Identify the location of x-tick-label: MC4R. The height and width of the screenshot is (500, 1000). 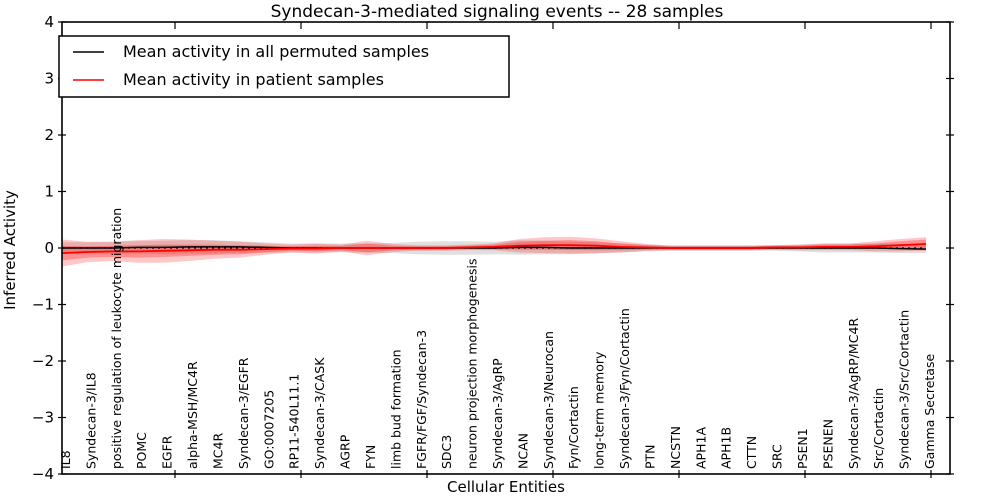
(218, 451).